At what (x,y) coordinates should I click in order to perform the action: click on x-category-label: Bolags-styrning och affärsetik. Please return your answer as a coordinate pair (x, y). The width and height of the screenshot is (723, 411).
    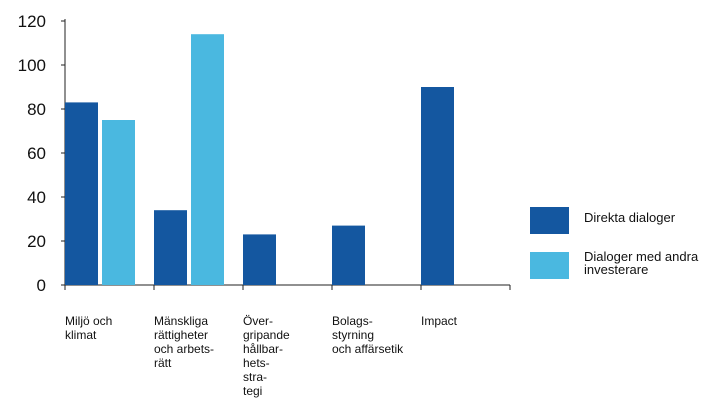
    Looking at the image, I should click on (368, 335).